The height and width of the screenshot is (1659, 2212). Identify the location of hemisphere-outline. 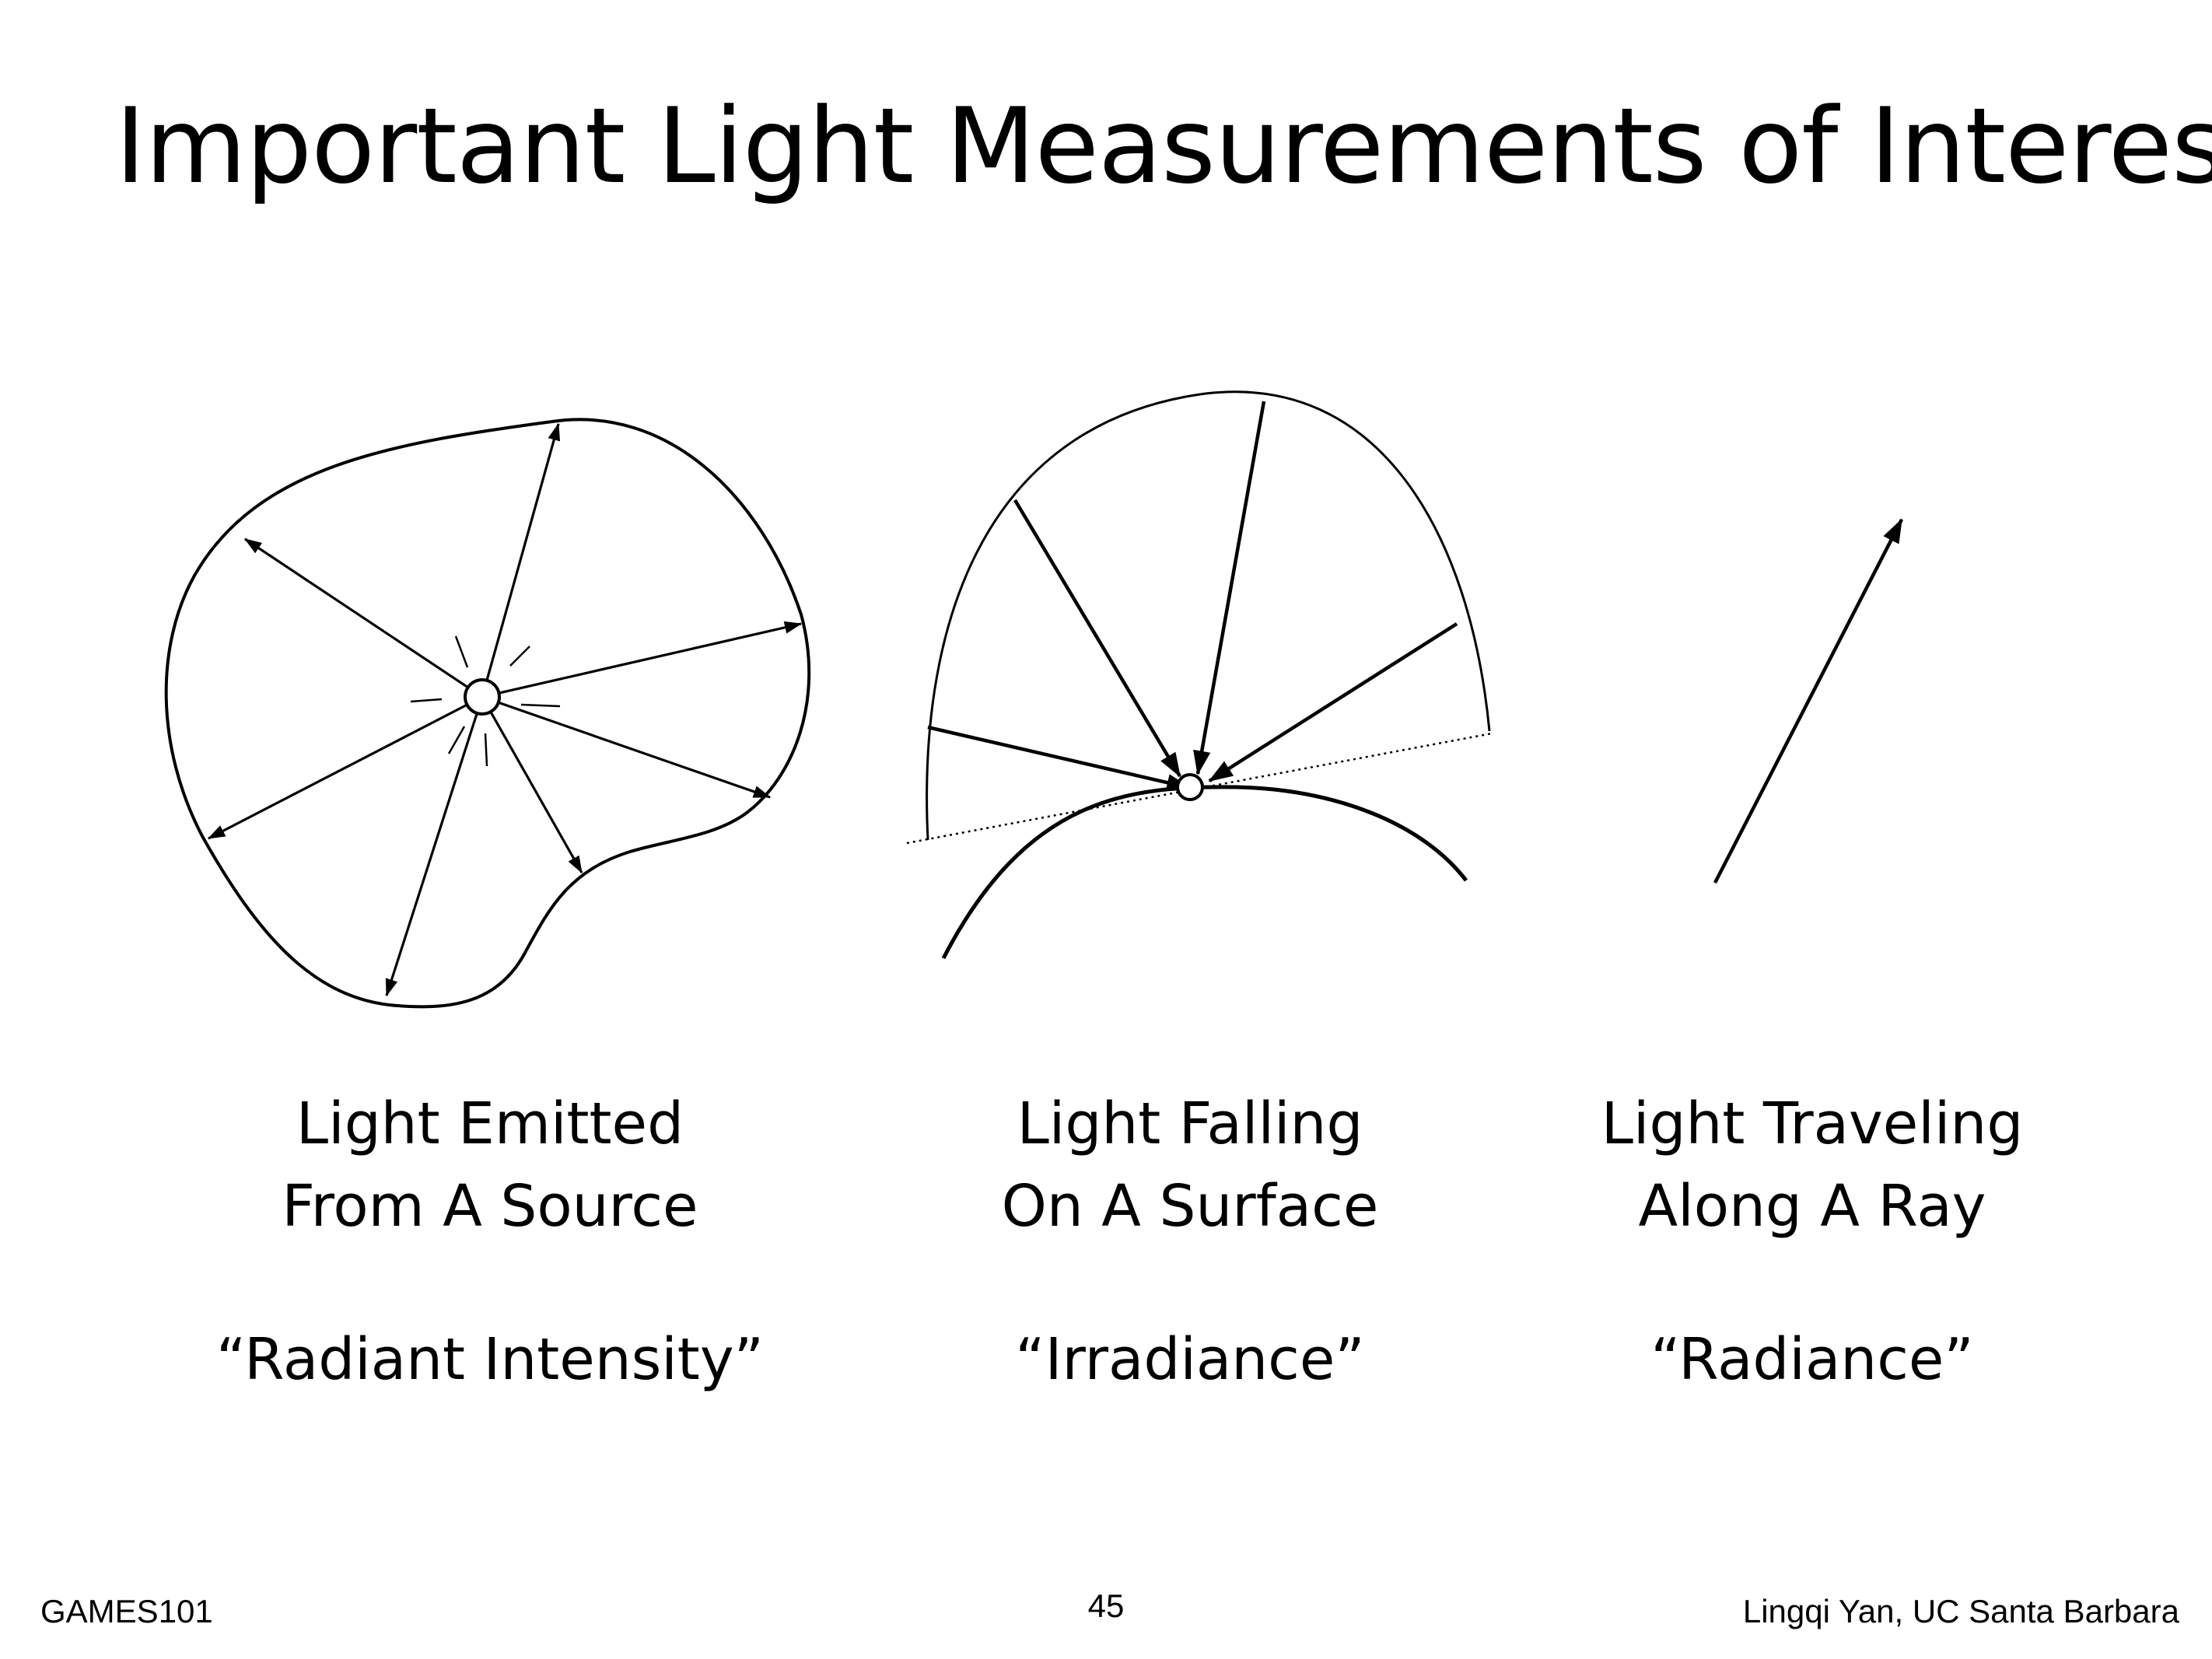
(1209, 615).